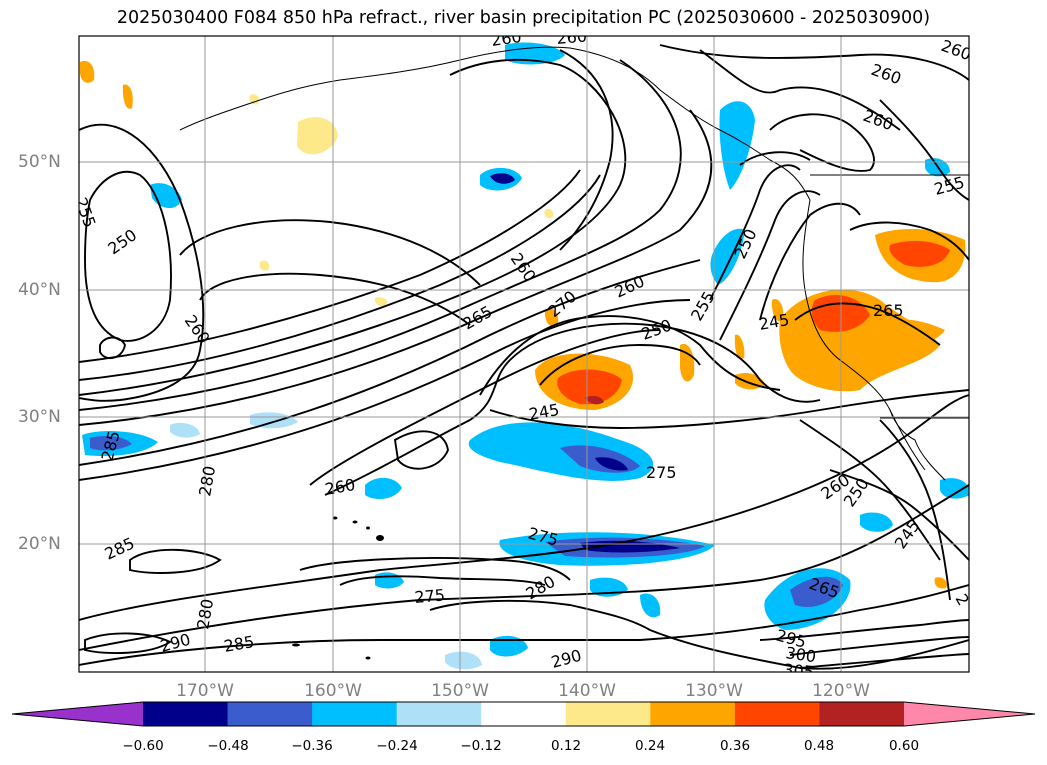 This screenshot has height=765, width=1047. What do you see at coordinates (481, 746) in the screenshot?
I see `colorbar-tick-label: −0.12` at bounding box center [481, 746].